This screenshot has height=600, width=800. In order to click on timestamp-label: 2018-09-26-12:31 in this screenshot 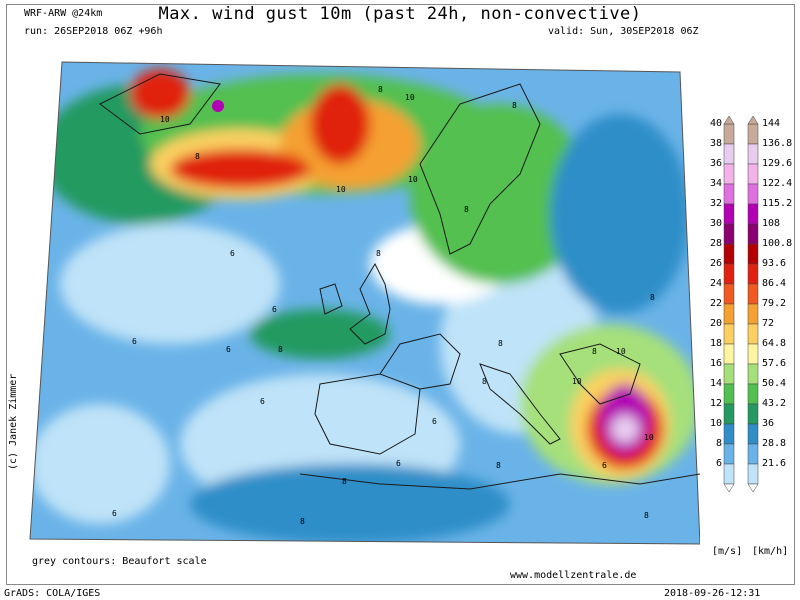, I will do `click(712, 593)`.